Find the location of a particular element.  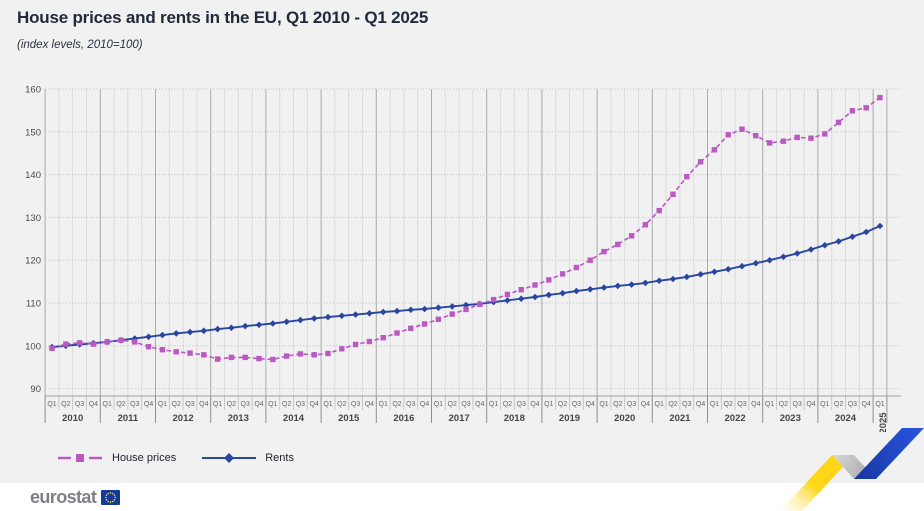

svg-text: 130 is located at coordinates (33, 218).